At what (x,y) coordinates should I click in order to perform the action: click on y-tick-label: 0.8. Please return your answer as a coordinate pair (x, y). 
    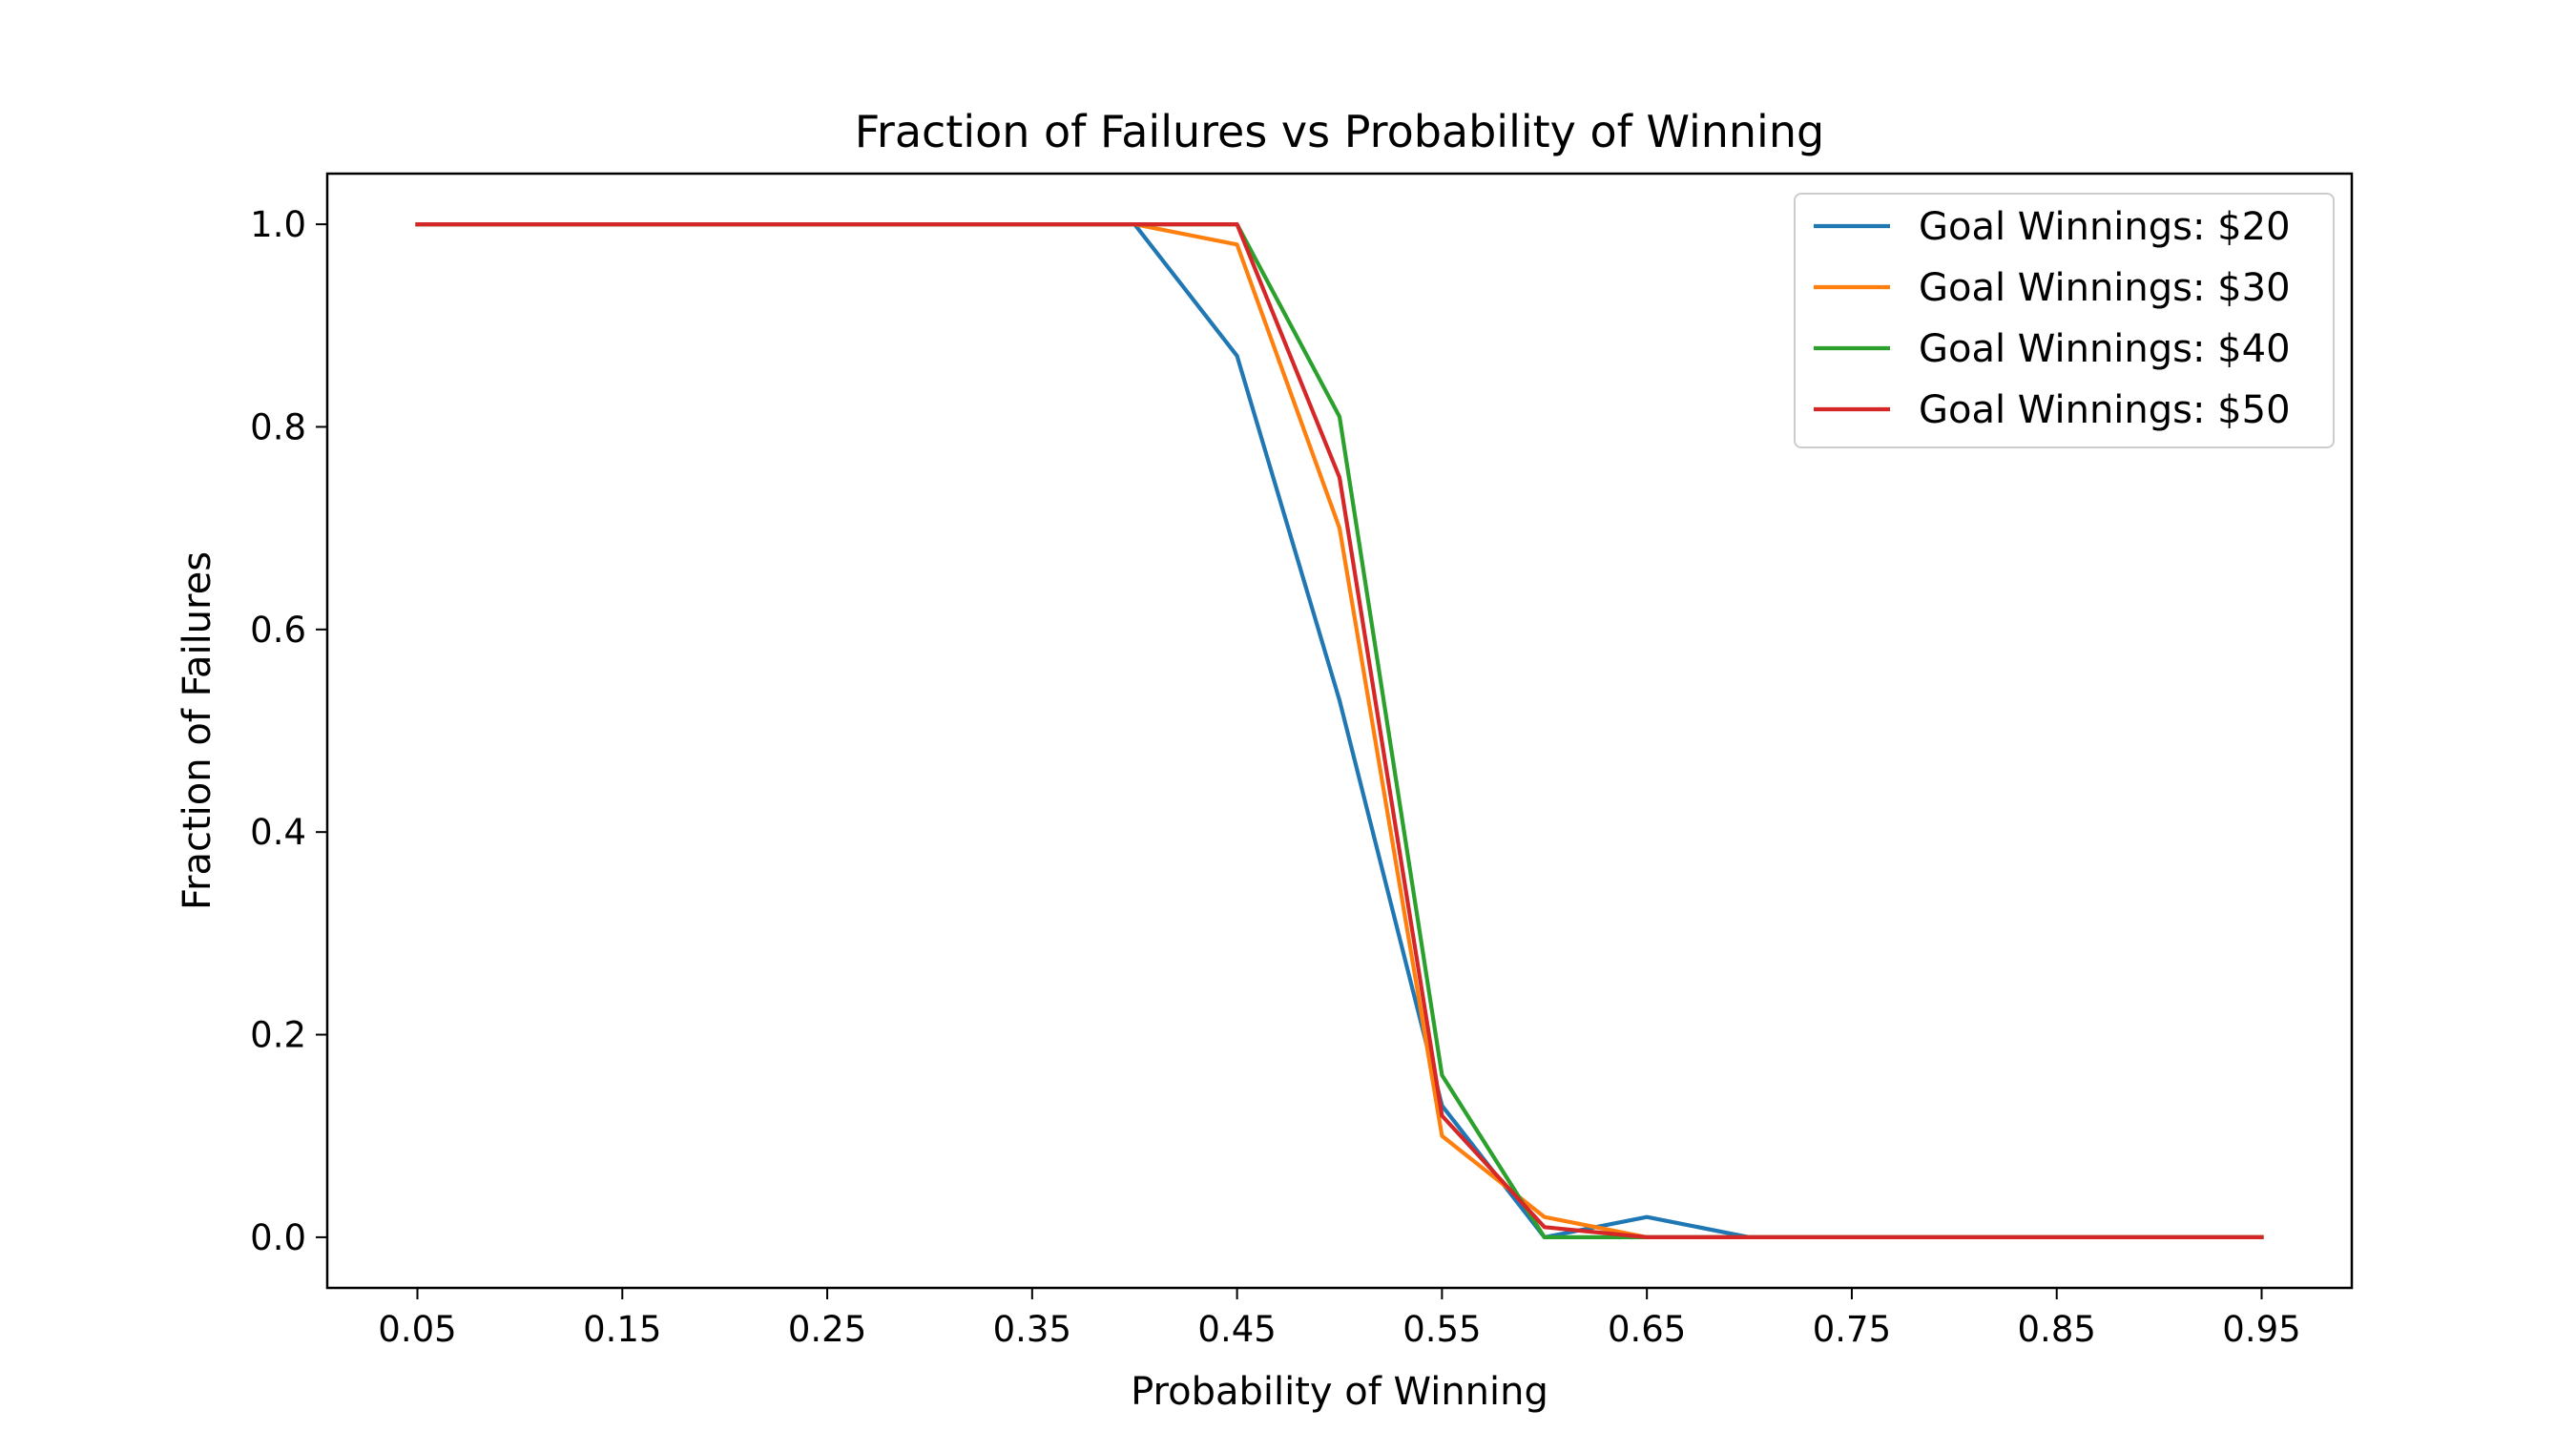
    Looking at the image, I should click on (278, 426).